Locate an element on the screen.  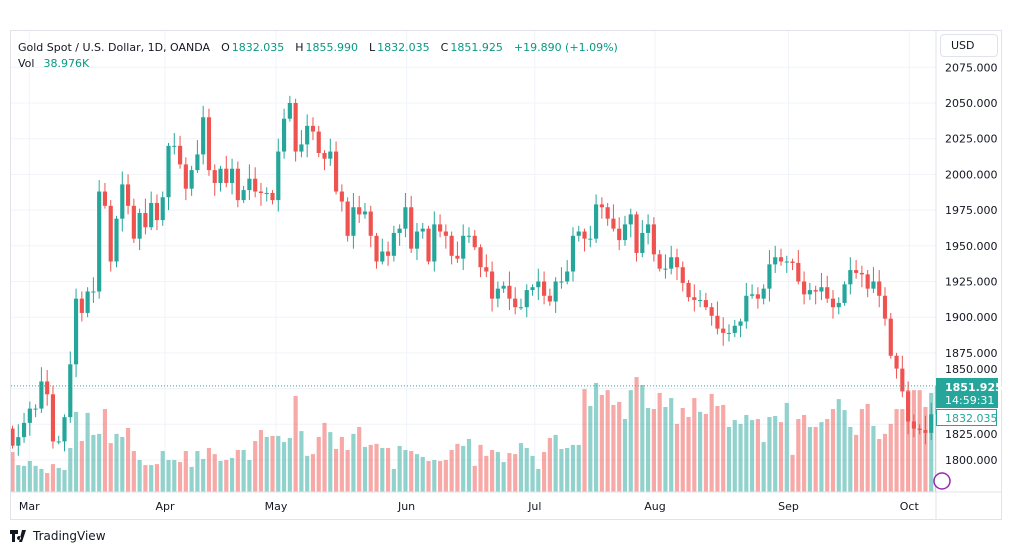
symbol-title: Gold Spot / U.S. Dollar, 1D, OANDA is located at coordinates (114, 47).